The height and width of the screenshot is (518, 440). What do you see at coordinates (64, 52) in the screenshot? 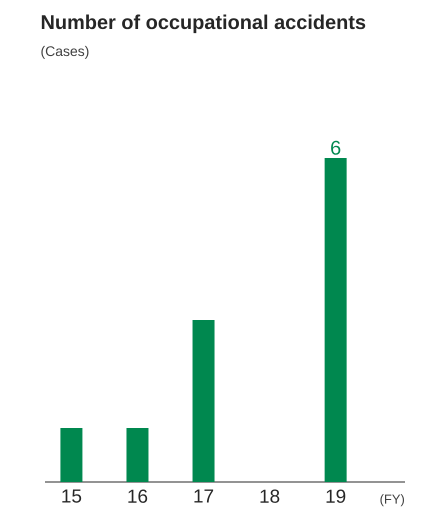
I see `text: (Cases)` at bounding box center [64, 52].